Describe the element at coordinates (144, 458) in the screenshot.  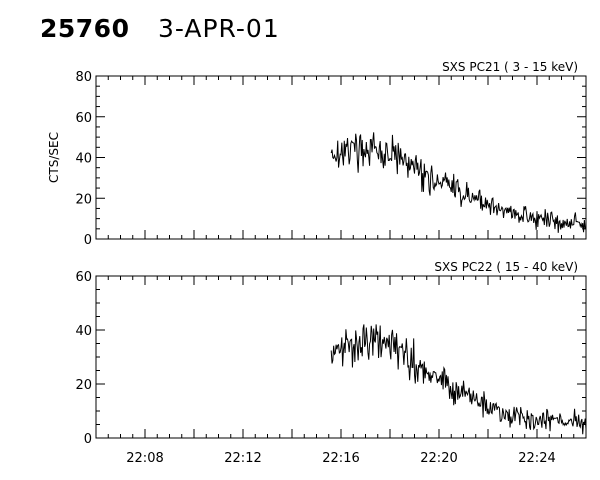
I see `x-tick-label: 22:08` at that location.